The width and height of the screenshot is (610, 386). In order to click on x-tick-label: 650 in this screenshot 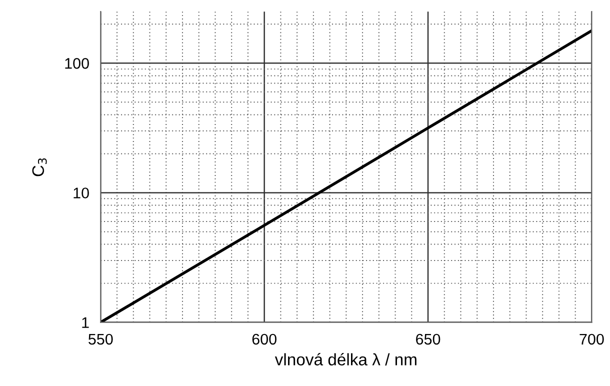, I will do `click(428, 339)`.